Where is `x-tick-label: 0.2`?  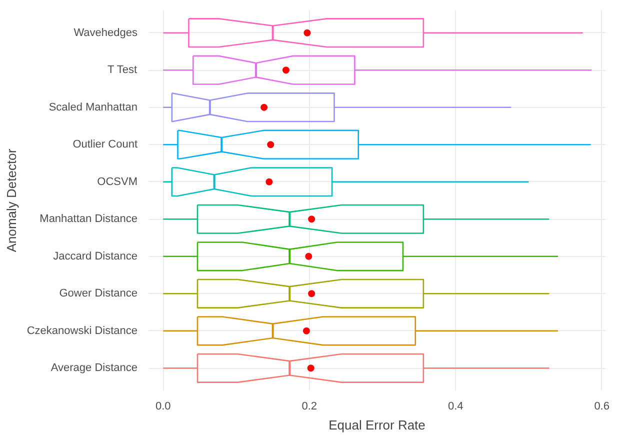
x-tick-label: 0.2 is located at coordinates (310, 406).